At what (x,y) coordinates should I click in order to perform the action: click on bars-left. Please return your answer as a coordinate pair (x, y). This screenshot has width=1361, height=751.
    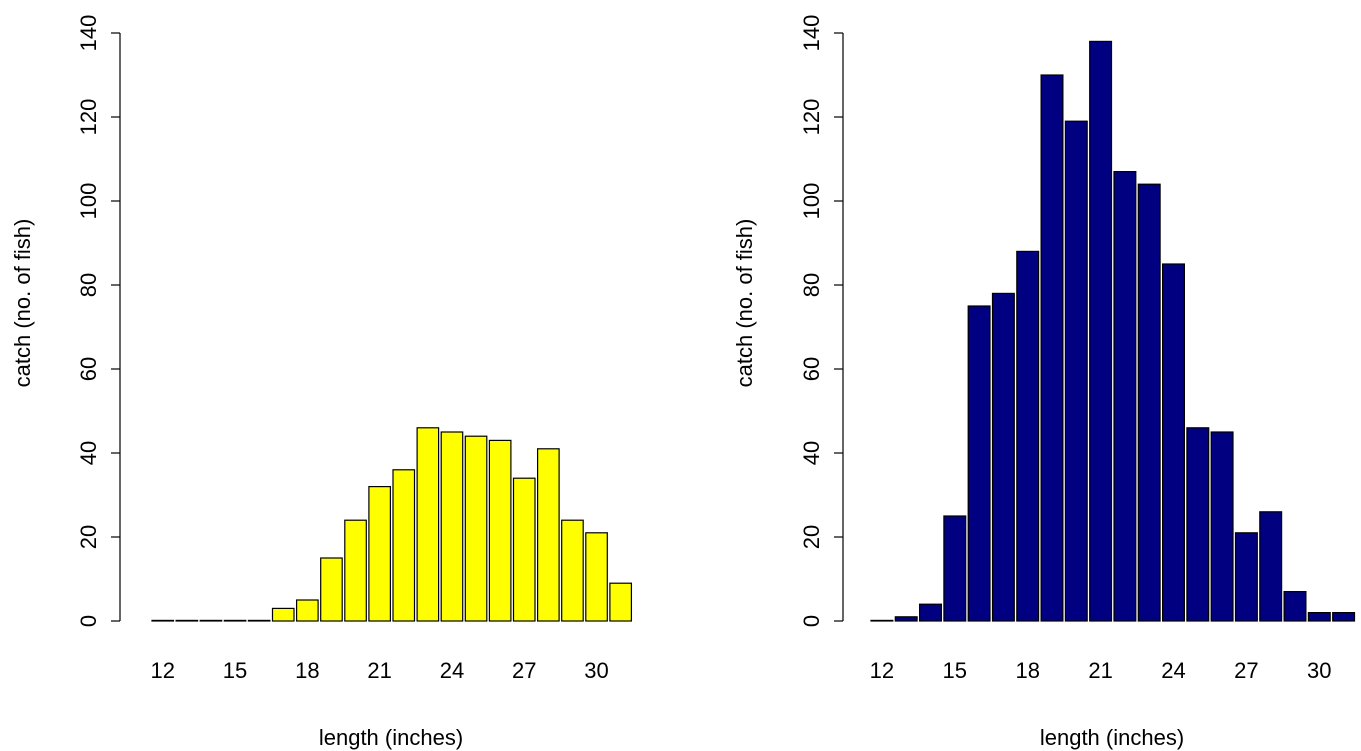
    Looking at the image, I should click on (392, 524).